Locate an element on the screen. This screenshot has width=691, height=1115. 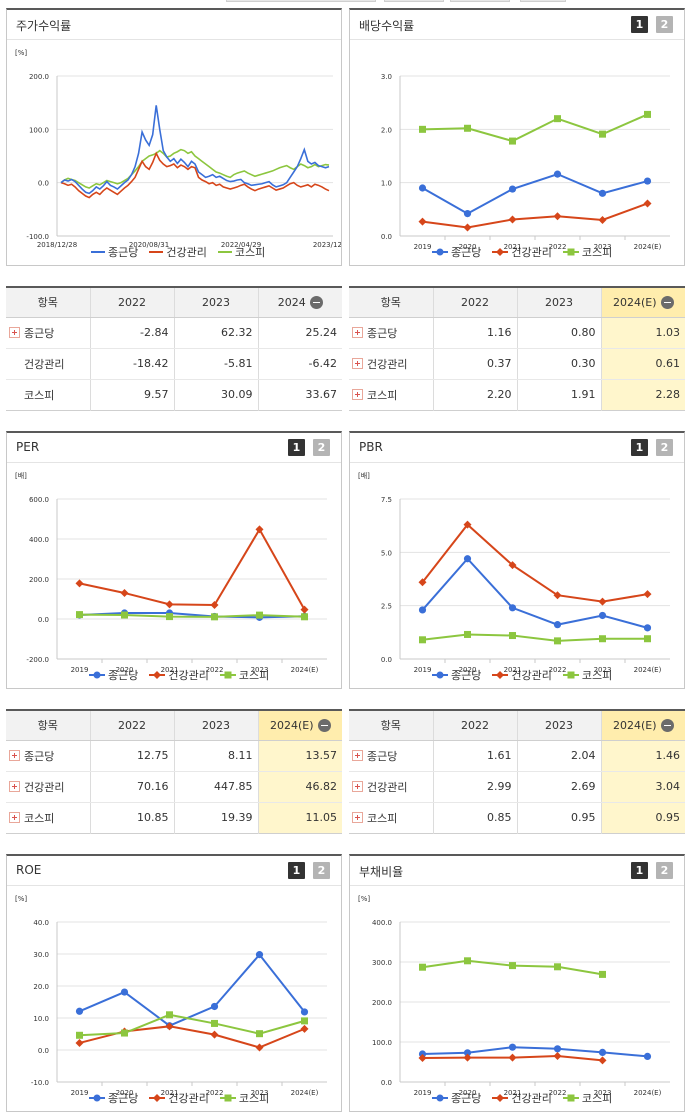
table-row: 코스피 2.20 1.91 2.28 is located at coordinates (517, 394).